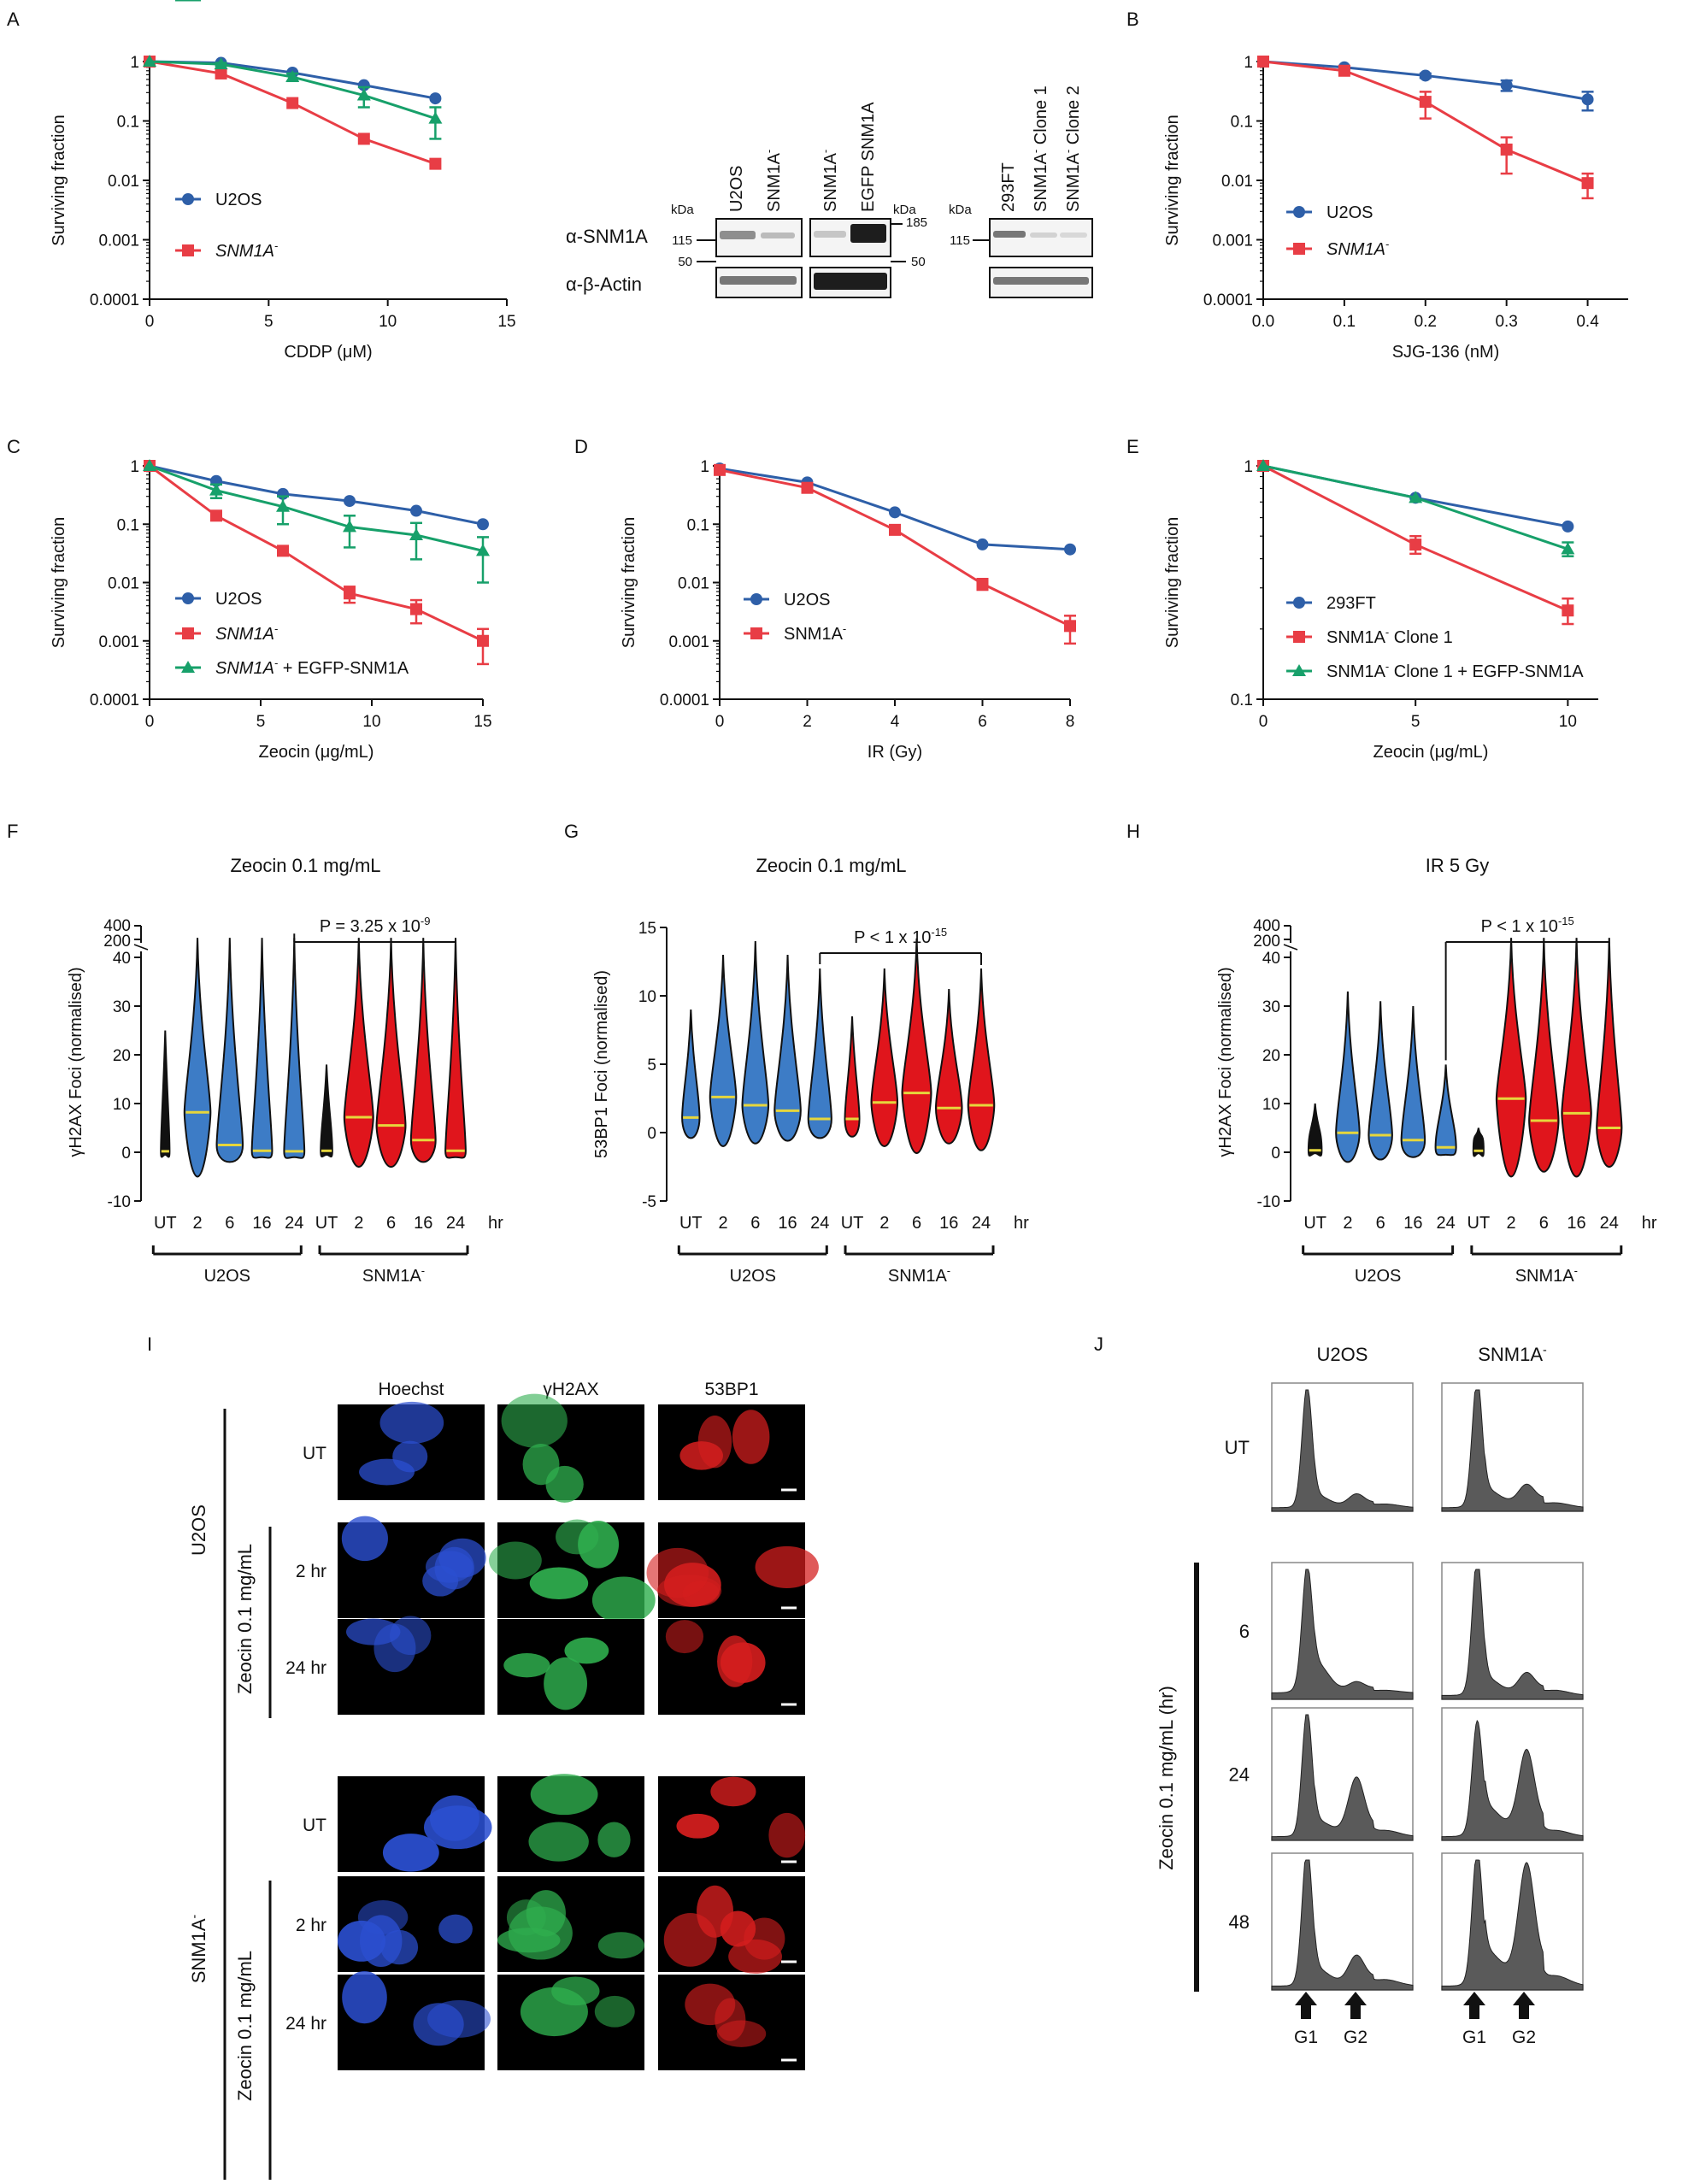 The height and width of the screenshot is (2184, 1694). What do you see at coordinates (1358, 249) in the screenshot?
I see `legend-entry: SNM1A-` at bounding box center [1358, 249].